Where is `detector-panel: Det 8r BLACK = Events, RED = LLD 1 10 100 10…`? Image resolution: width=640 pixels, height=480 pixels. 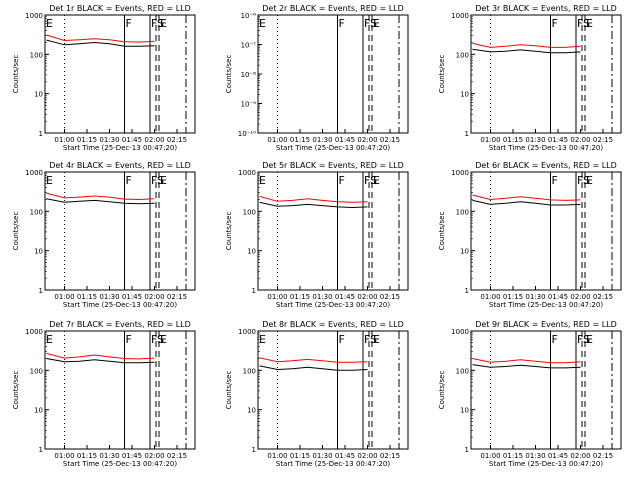
detector-panel: Det 8r BLACK = Events, RED = LLD 1 10 100 10… is located at coordinates (317, 394).